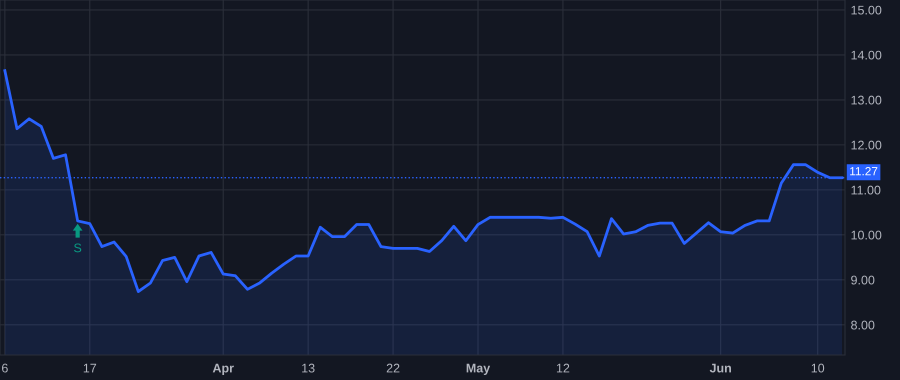 The width and height of the screenshot is (900, 380). What do you see at coordinates (563, 368) in the screenshot?
I see `x-tick-label: 12` at bounding box center [563, 368].